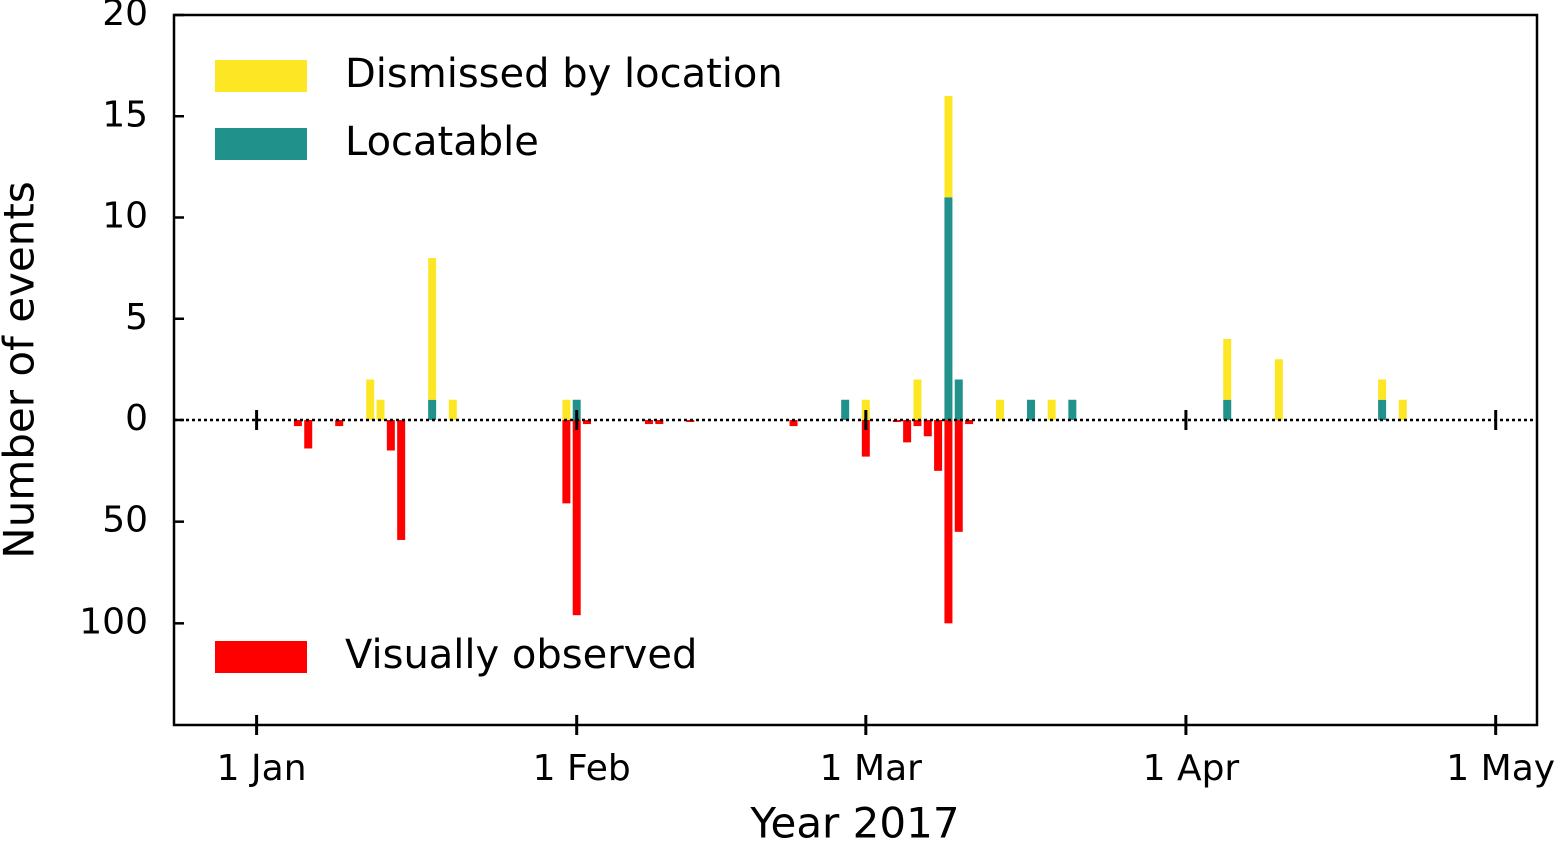 Image resolution: width=1564 pixels, height=845 pixels. I want to click on legend-label: Dismissed by location, so click(564, 74).